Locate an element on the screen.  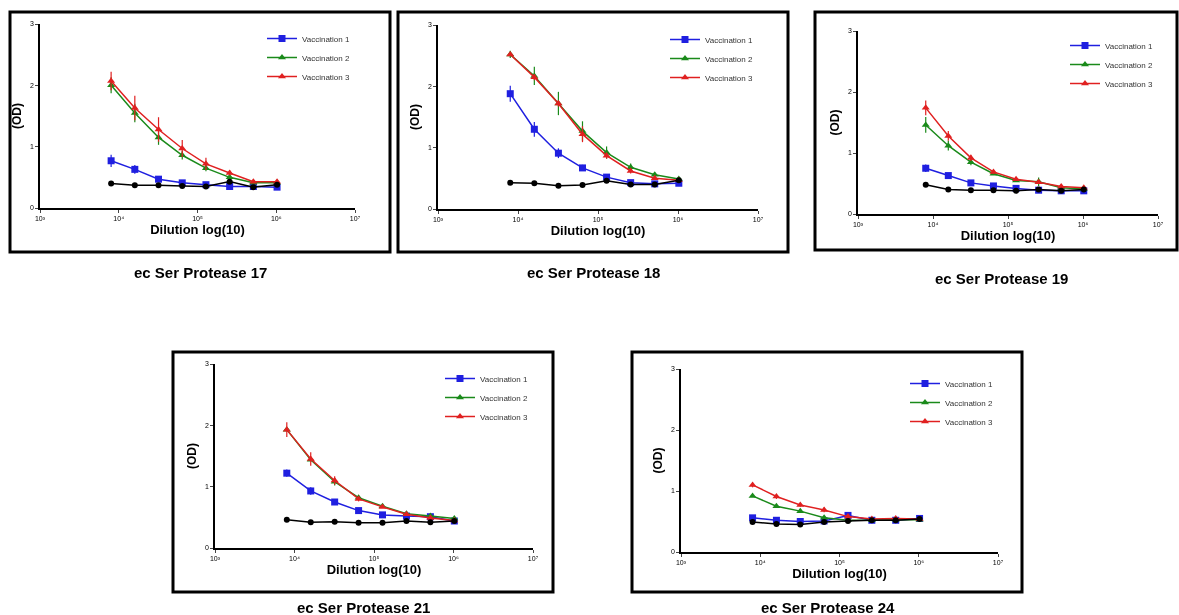
text: ec Ser Protease 19 is located at coordinates (1002, 278).